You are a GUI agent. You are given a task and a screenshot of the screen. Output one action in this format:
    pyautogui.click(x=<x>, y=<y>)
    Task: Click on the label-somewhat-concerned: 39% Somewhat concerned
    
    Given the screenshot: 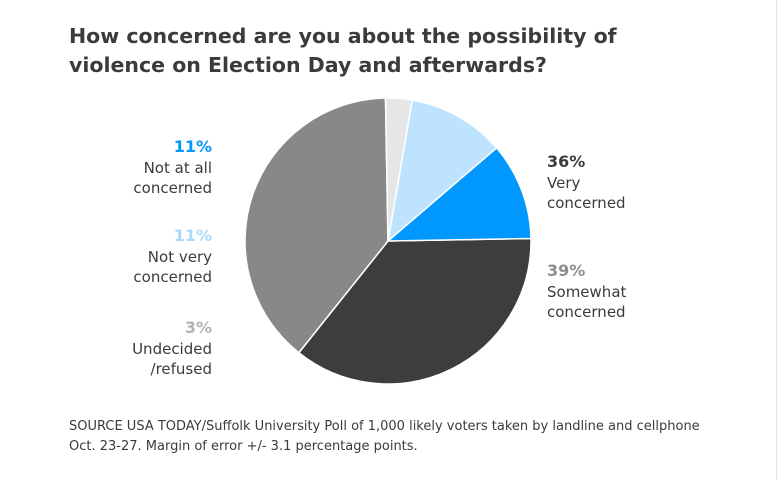 What is the action you would take?
    pyautogui.click(x=637, y=292)
    